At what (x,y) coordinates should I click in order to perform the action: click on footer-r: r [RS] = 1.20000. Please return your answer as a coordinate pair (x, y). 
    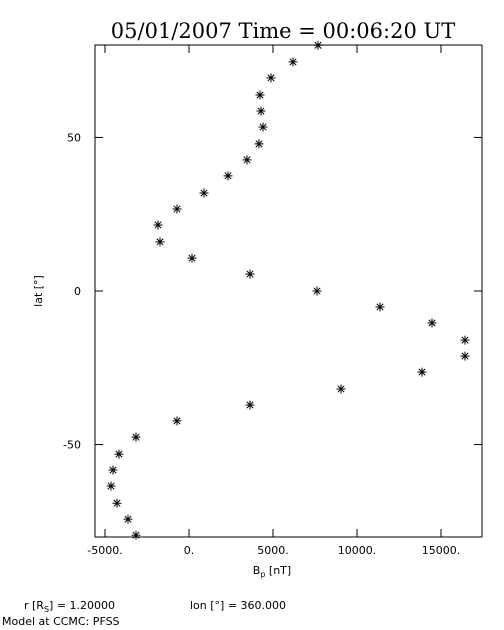
    Looking at the image, I should click on (69, 606).